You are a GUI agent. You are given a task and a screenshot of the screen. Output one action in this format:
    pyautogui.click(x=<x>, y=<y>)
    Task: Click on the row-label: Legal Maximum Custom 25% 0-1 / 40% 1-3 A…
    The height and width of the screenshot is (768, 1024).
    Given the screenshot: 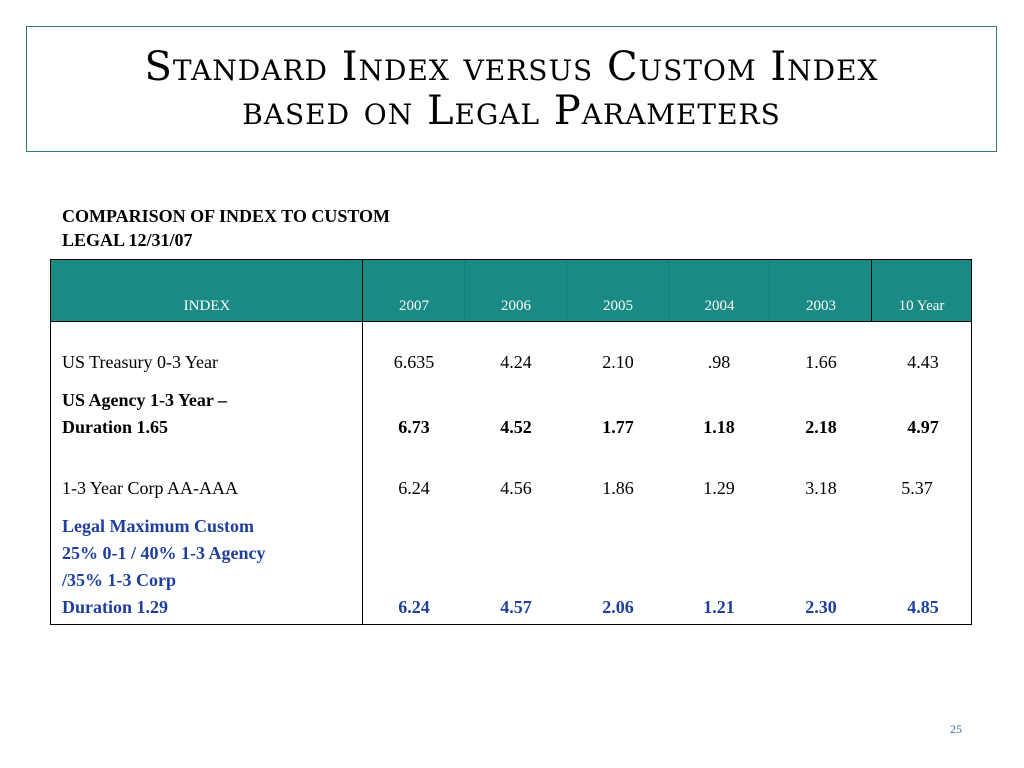 What is the action you would take?
    pyautogui.click(x=163, y=567)
    